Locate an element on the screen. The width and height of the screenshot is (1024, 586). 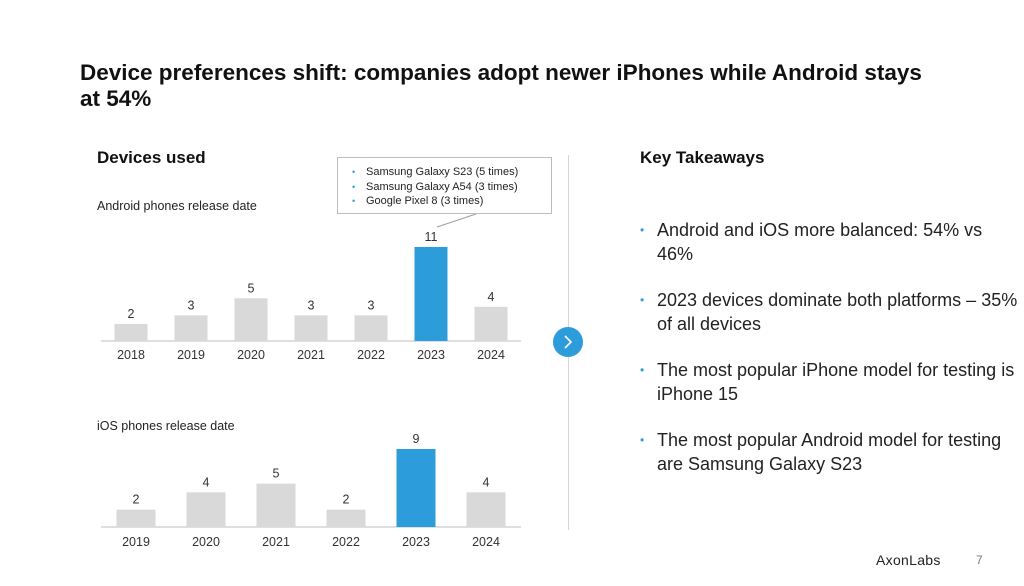
ios-chart-title: iOS phones release date is located at coordinates (166, 426).